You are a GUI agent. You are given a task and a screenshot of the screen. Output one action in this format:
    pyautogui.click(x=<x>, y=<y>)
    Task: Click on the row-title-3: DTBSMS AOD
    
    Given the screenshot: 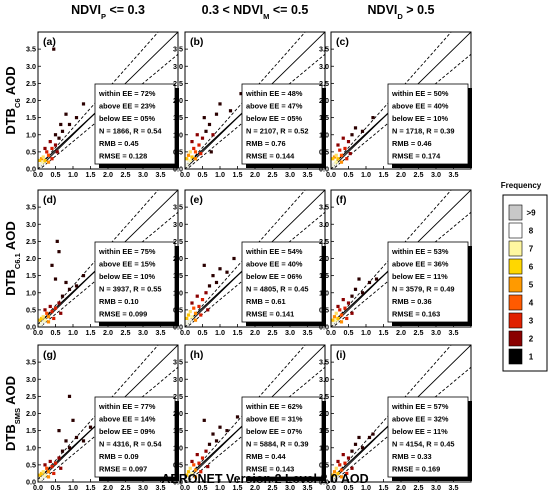 What is the action you would take?
    pyautogui.click(x=12, y=413)
    